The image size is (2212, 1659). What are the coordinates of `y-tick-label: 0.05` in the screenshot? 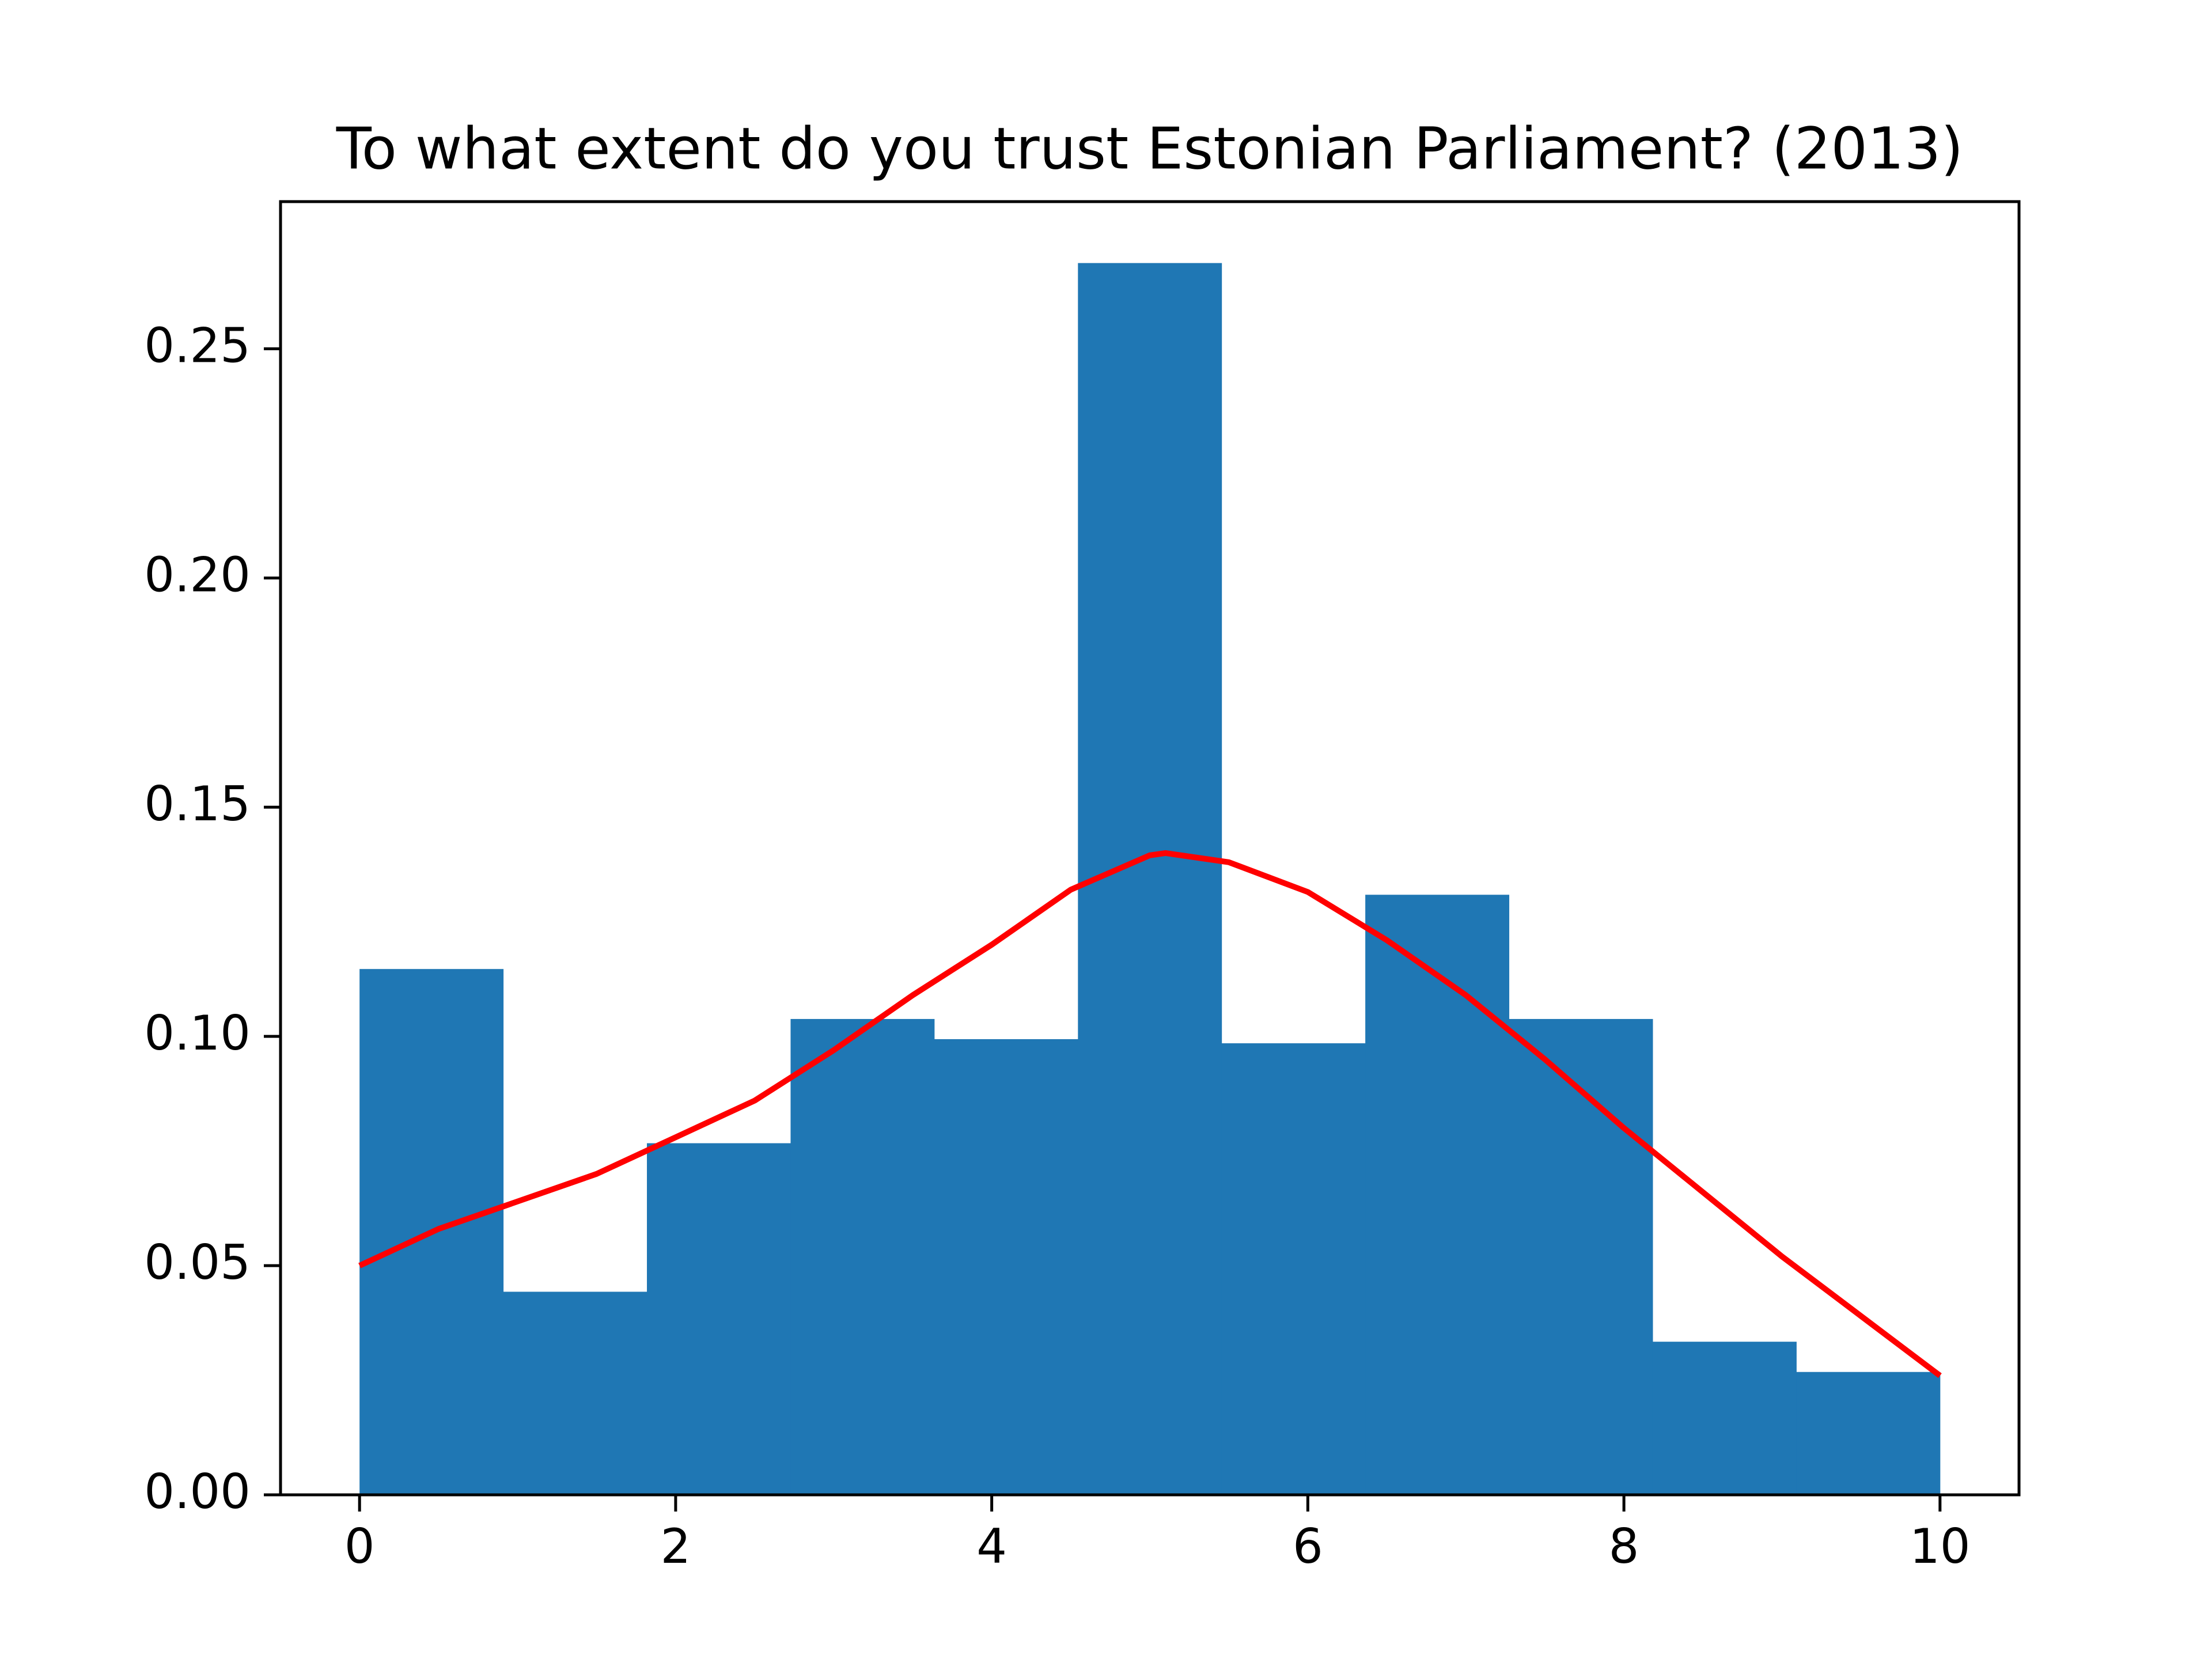 It's located at (197, 1262).